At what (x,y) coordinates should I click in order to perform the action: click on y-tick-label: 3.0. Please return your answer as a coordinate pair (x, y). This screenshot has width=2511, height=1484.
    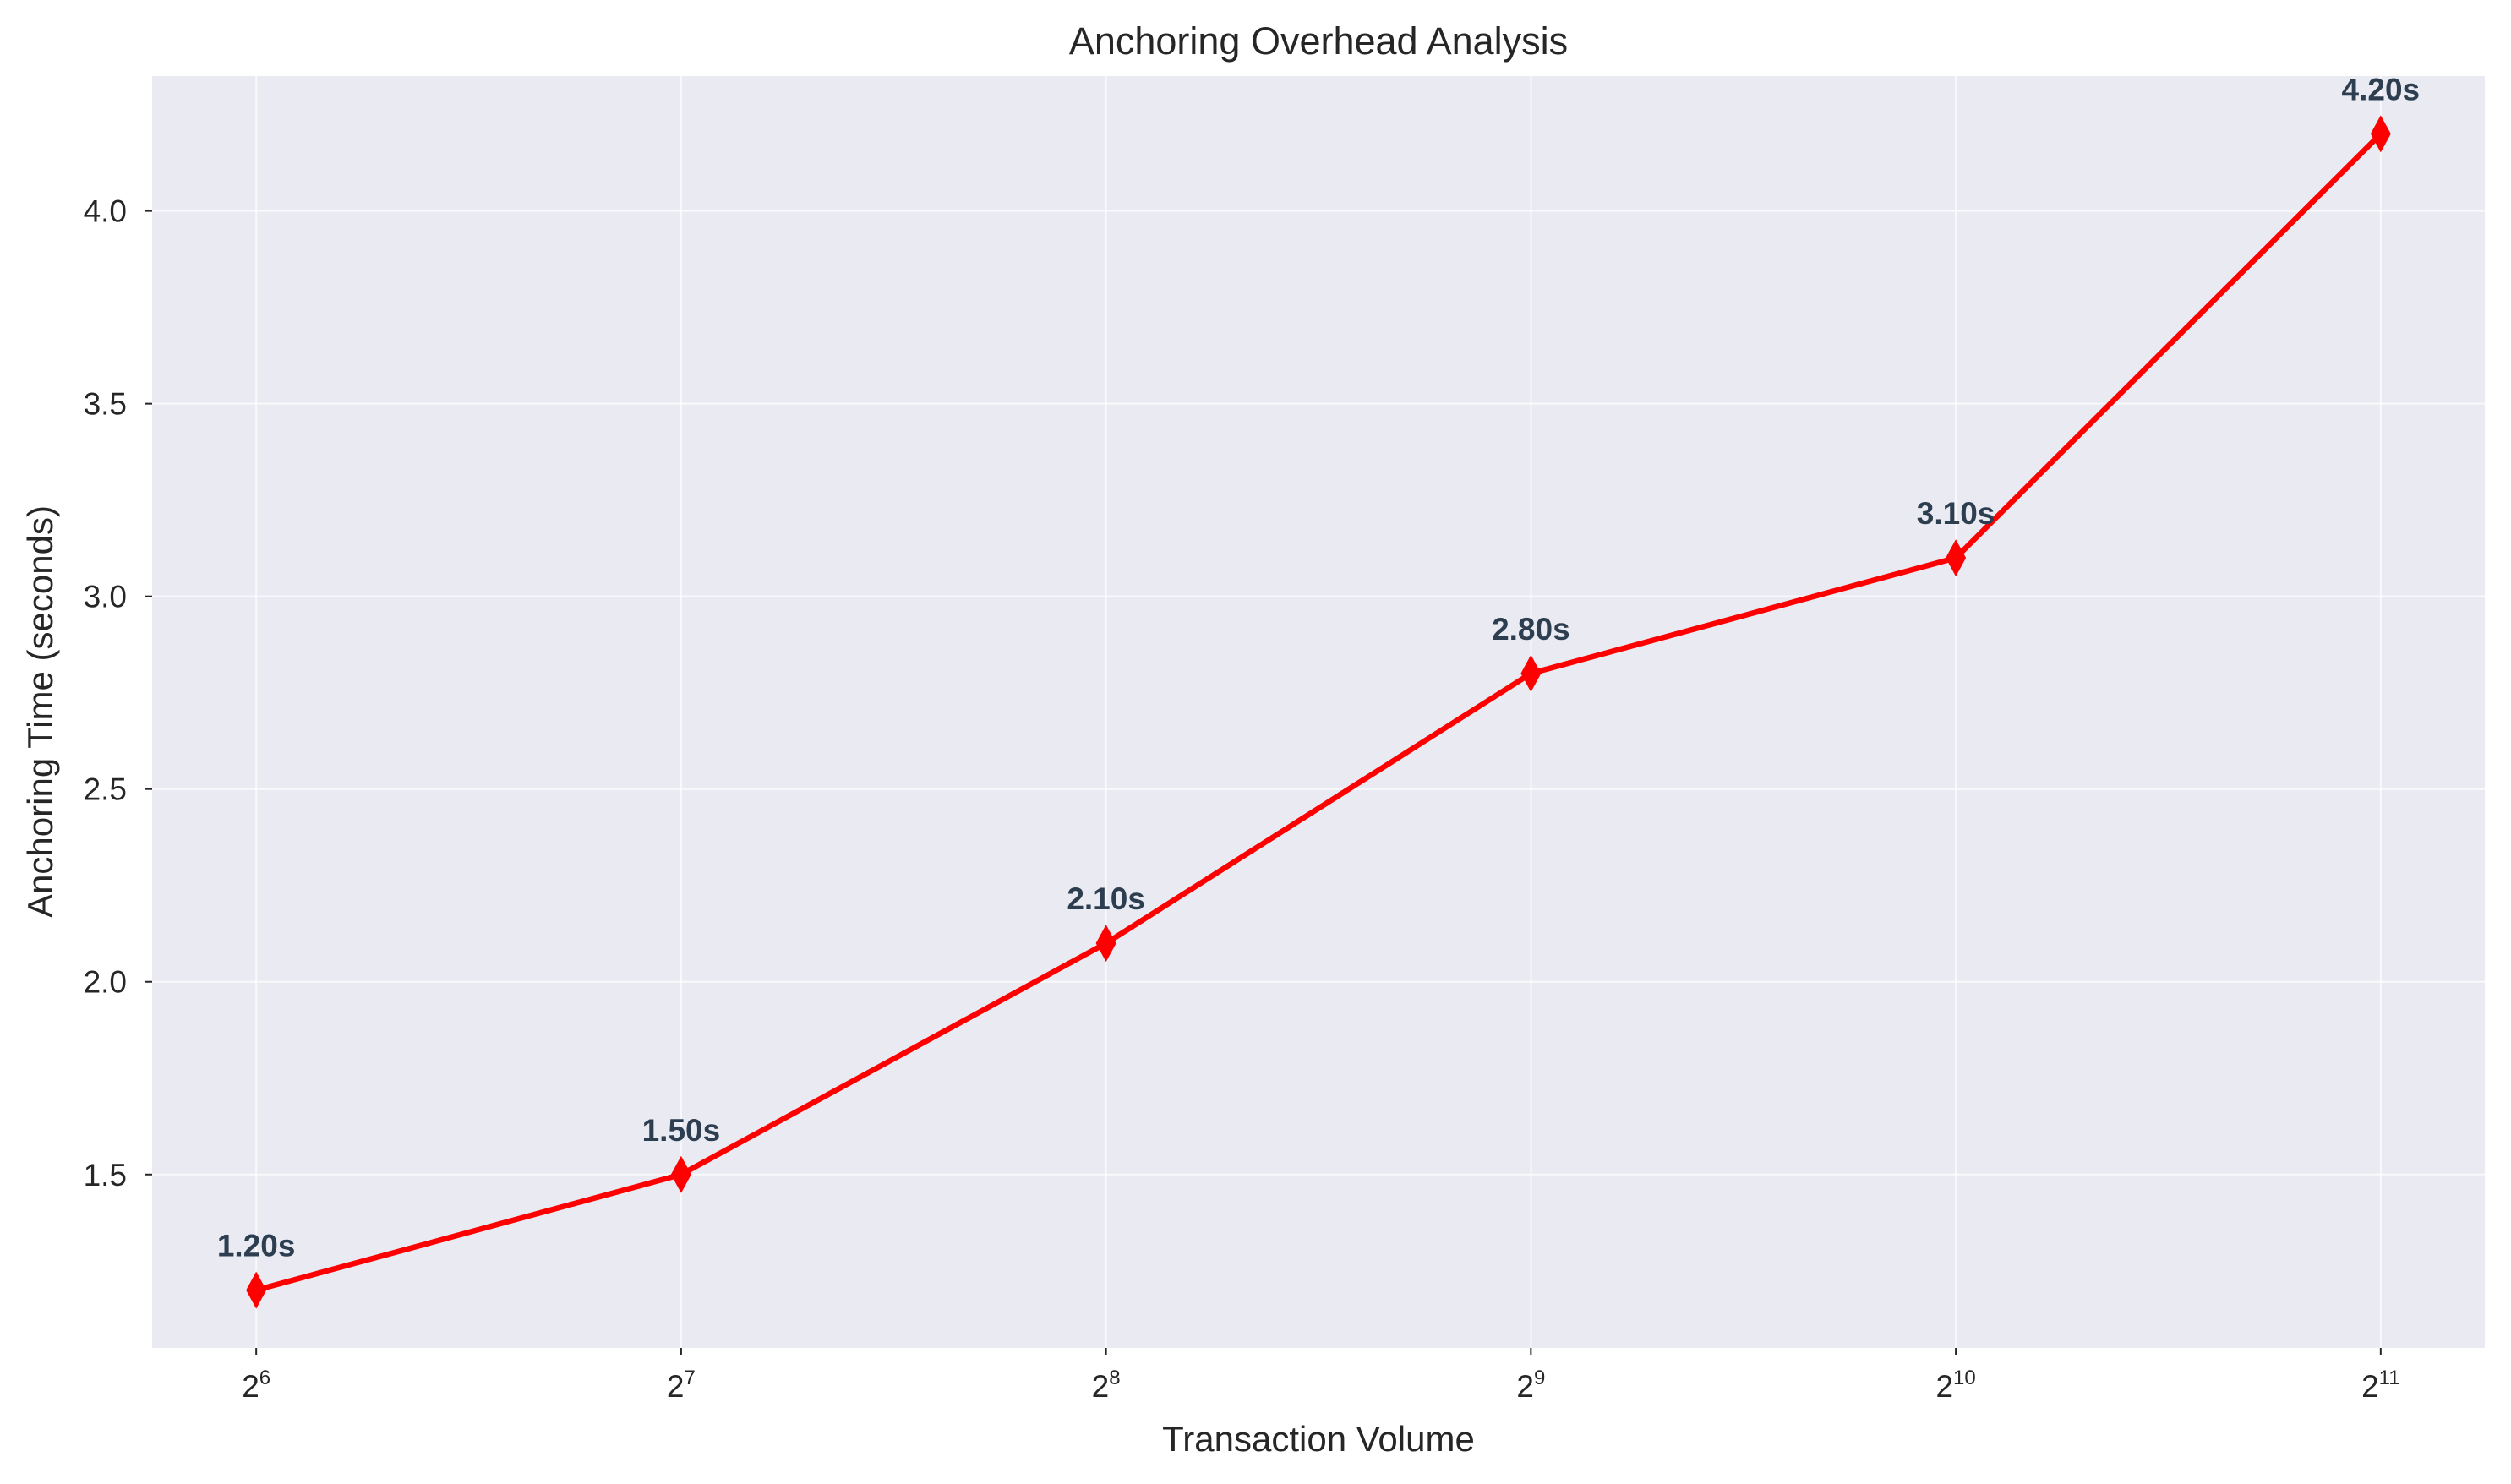
    Looking at the image, I should click on (105, 597).